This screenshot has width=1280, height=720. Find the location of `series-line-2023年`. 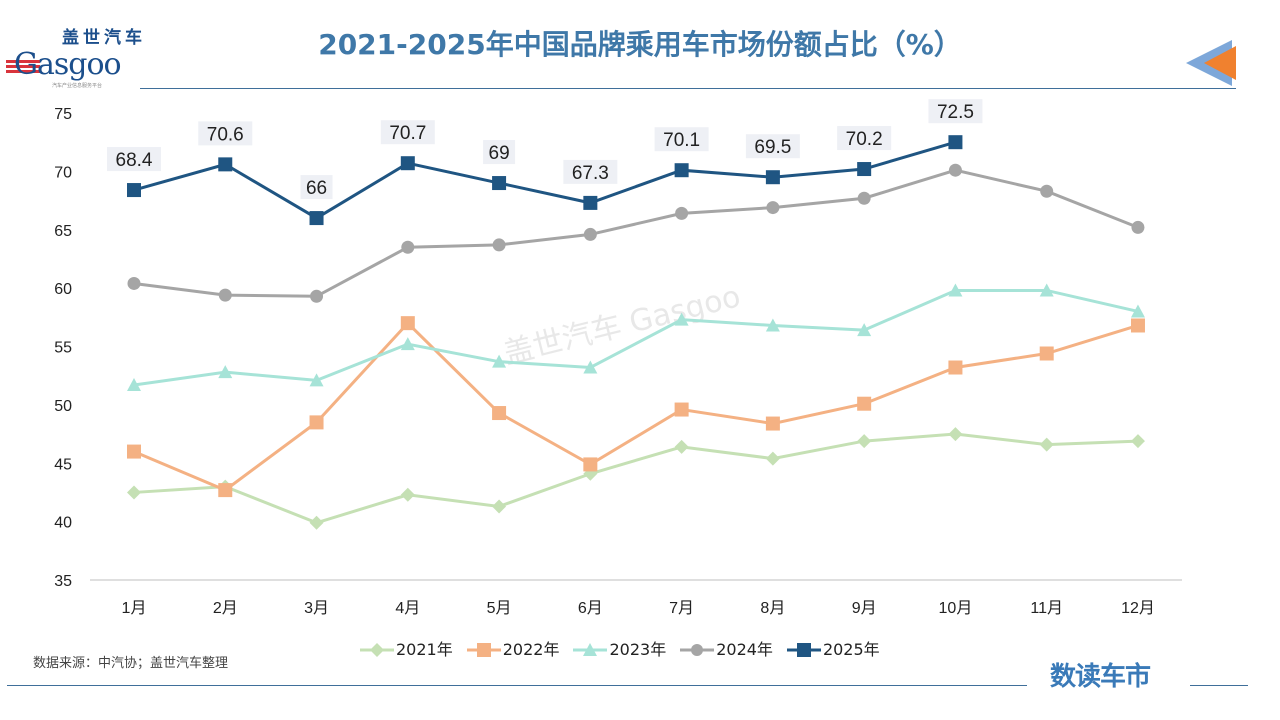

series-line-2023年 is located at coordinates (636, 337).